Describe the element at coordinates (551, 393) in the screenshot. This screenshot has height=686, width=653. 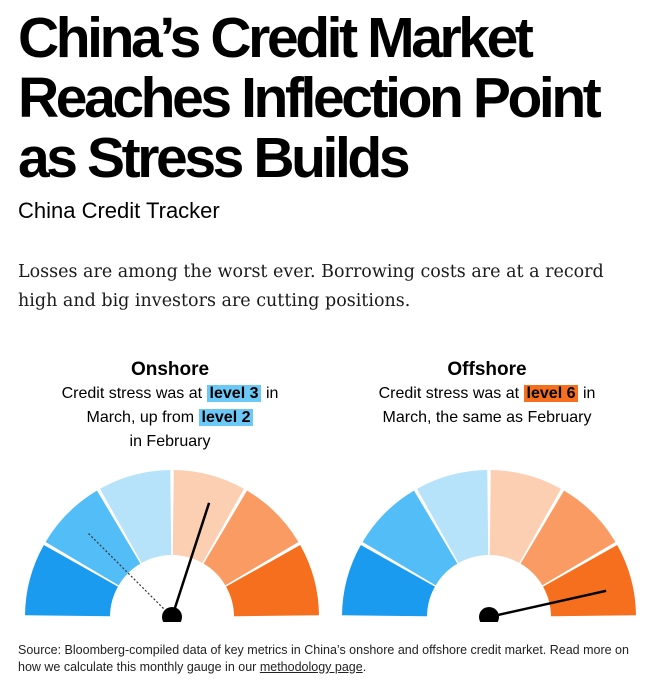
I see `offshore-level-current-badge: level 6` at that location.